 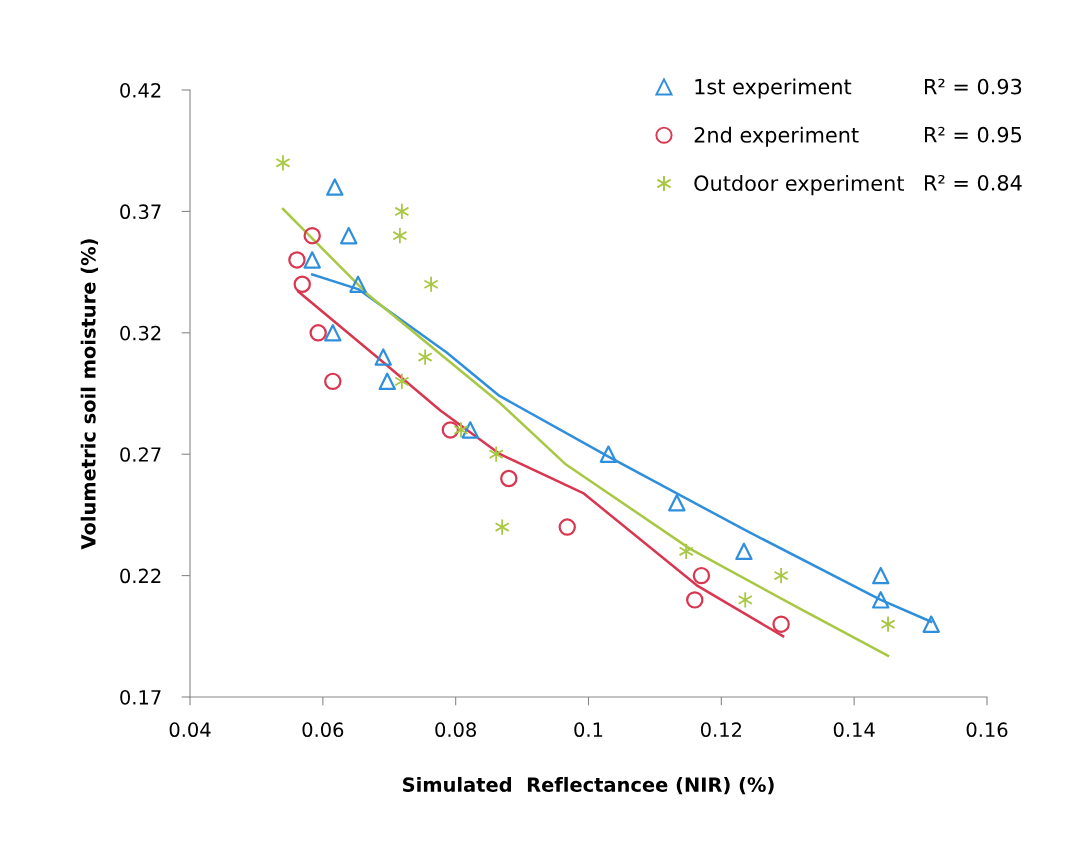 I want to click on legend-label: 2nd experiment, so click(x=776, y=136).